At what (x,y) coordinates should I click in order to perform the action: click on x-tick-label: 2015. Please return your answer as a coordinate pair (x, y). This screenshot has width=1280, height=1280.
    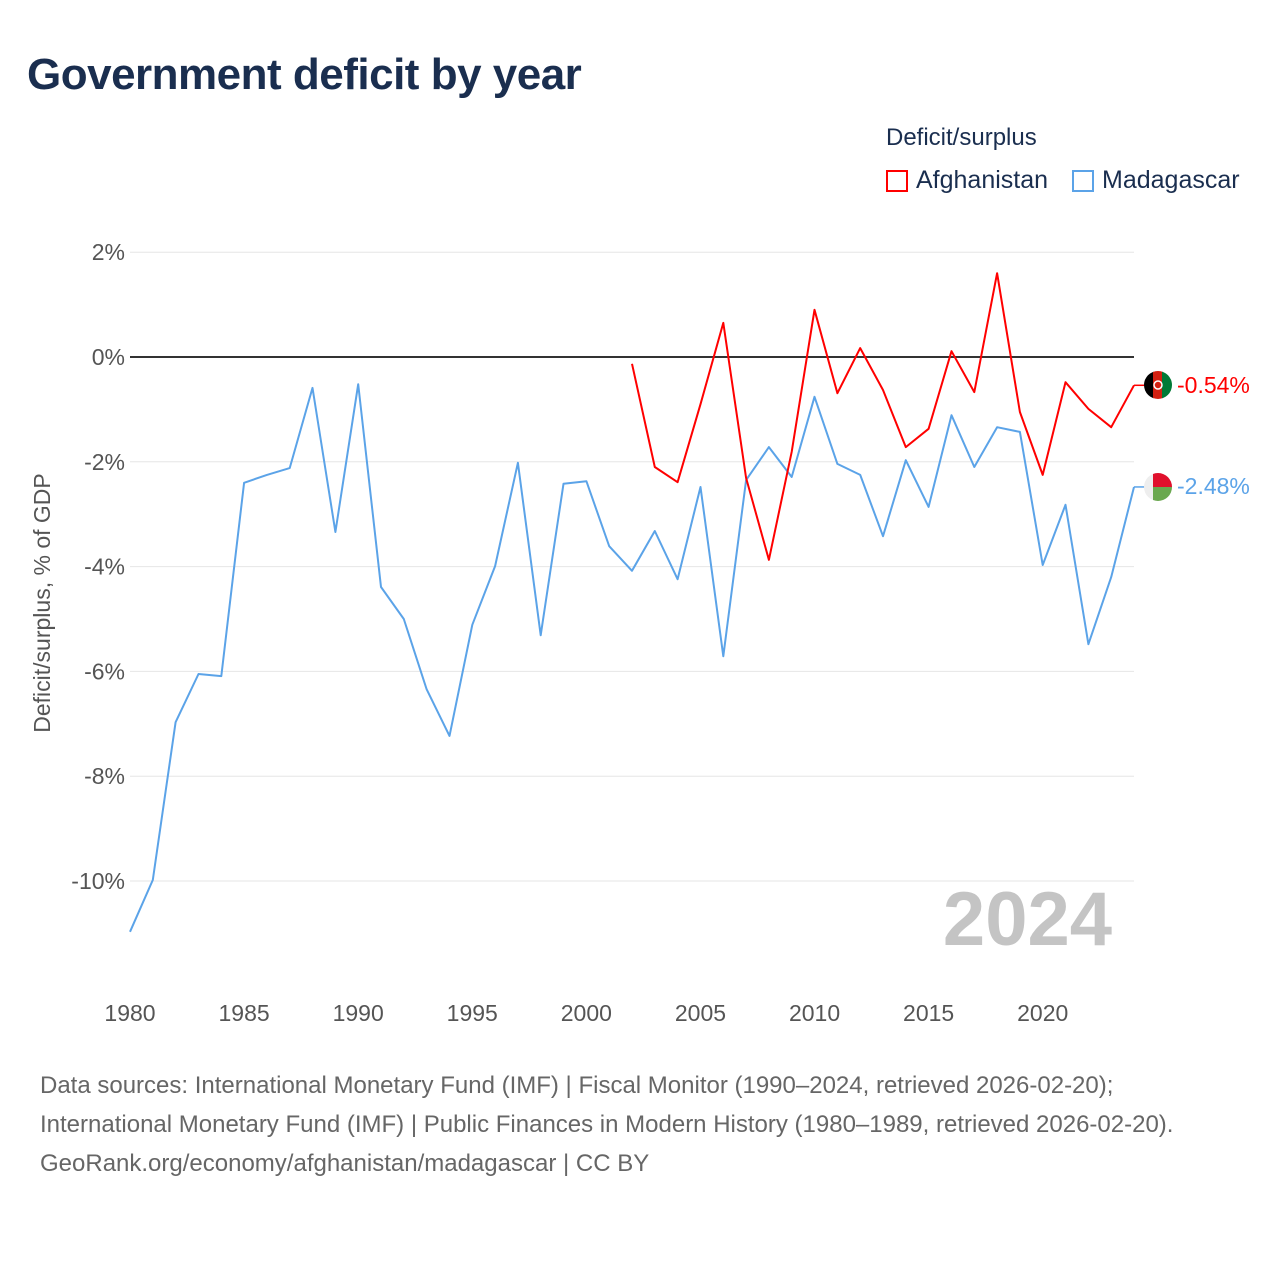
    Looking at the image, I should click on (928, 1013).